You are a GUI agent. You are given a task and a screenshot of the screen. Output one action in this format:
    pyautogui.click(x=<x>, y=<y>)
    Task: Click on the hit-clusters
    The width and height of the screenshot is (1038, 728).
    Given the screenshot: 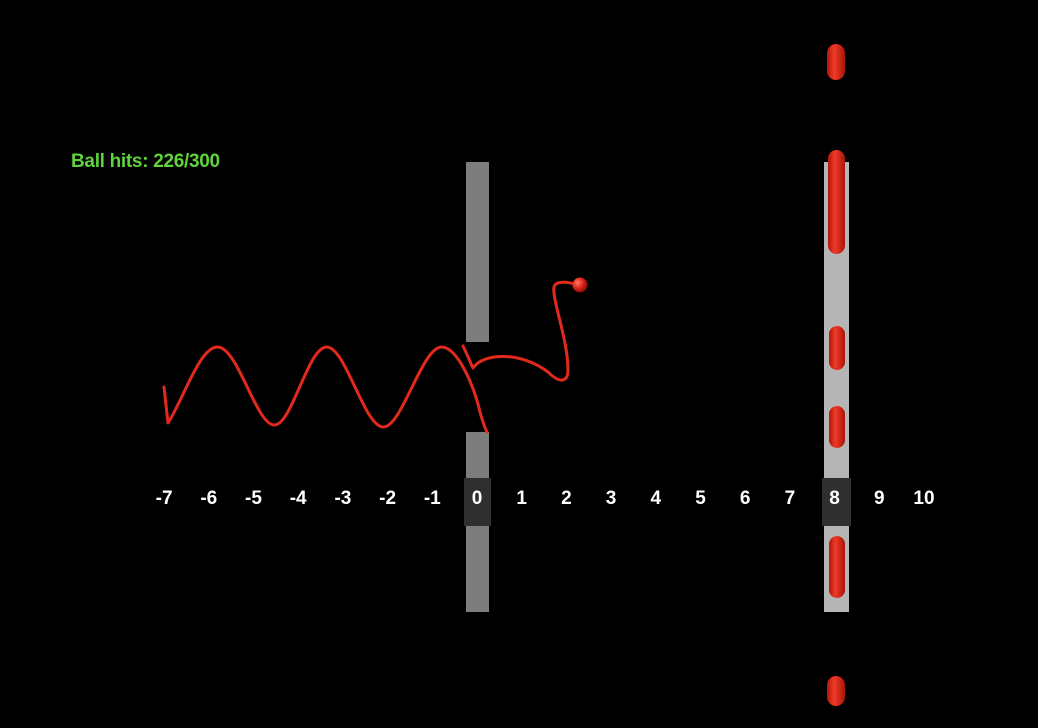 What is the action you would take?
    pyautogui.click(x=836, y=375)
    